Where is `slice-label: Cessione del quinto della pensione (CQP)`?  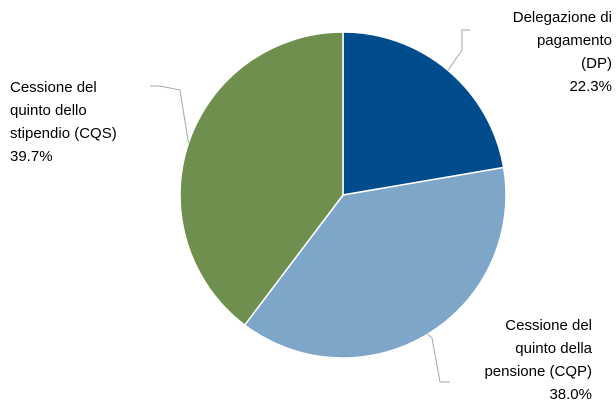
slice-label: Cessione del quinto della pensione (CQP) is located at coordinates (538, 348).